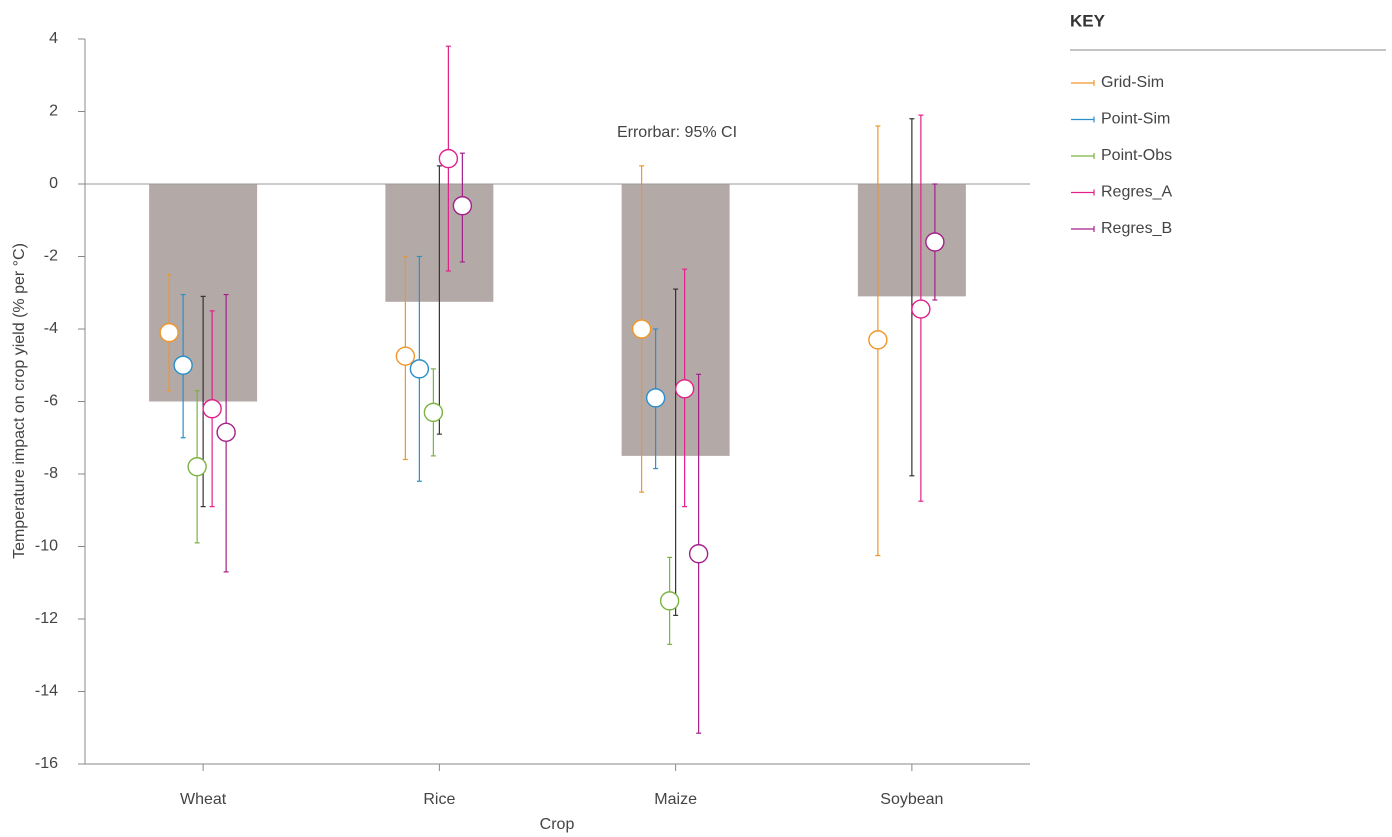 The height and width of the screenshot is (837, 1392). What do you see at coordinates (51, 401) in the screenshot?
I see `y-tick-label: -6` at bounding box center [51, 401].